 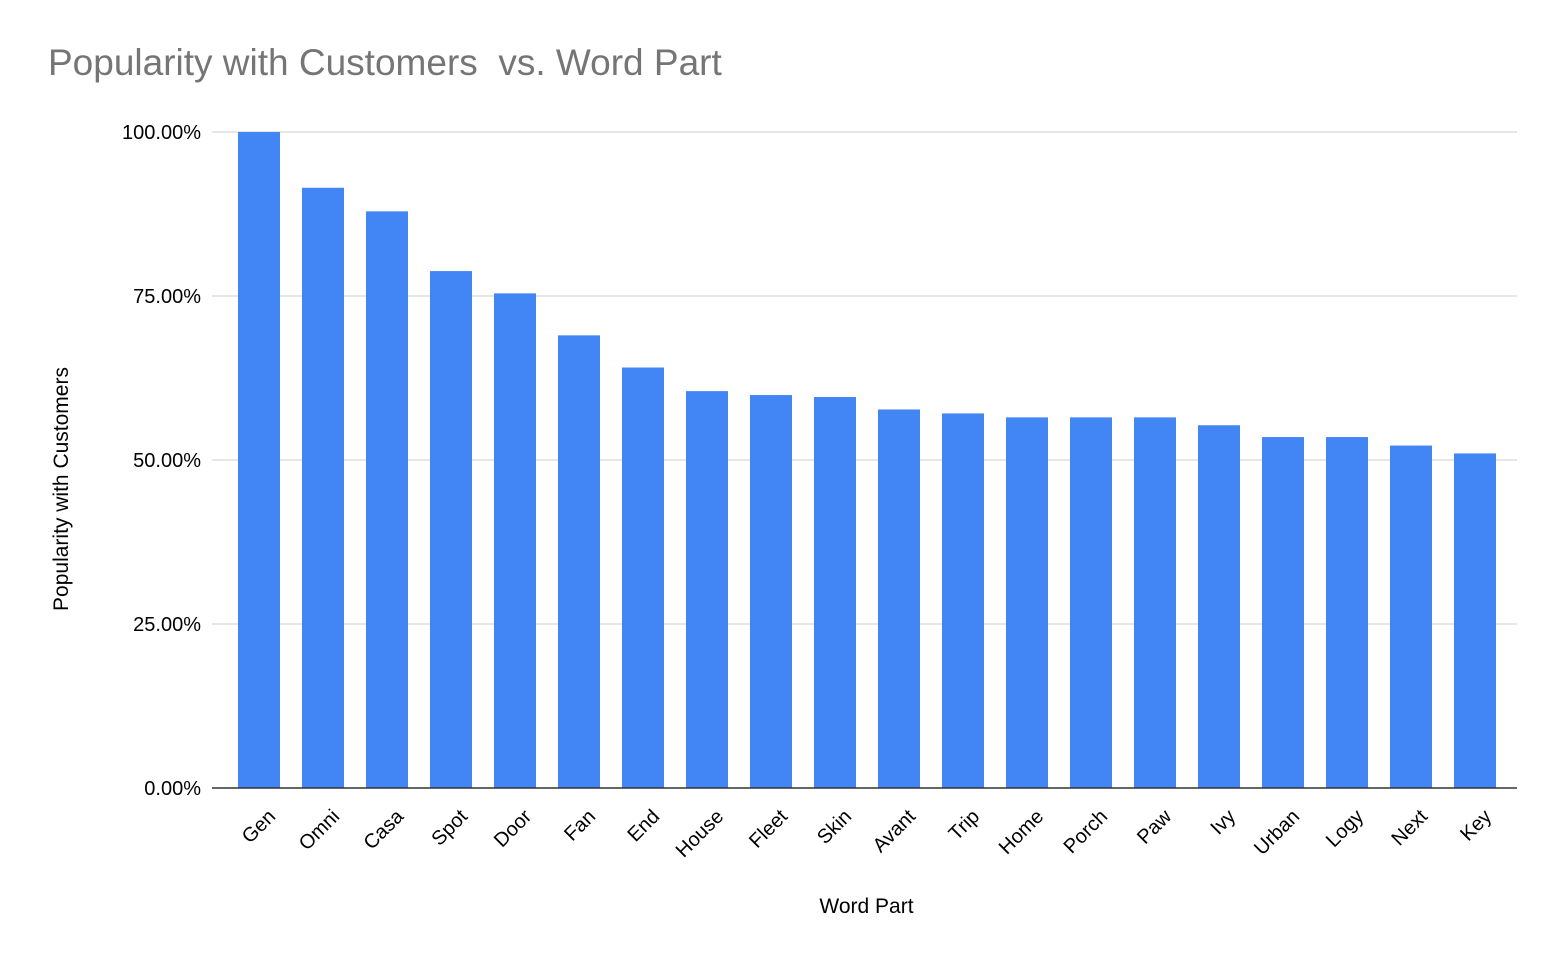 What do you see at coordinates (515, 540) in the screenshot?
I see `bar-door` at bounding box center [515, 540].